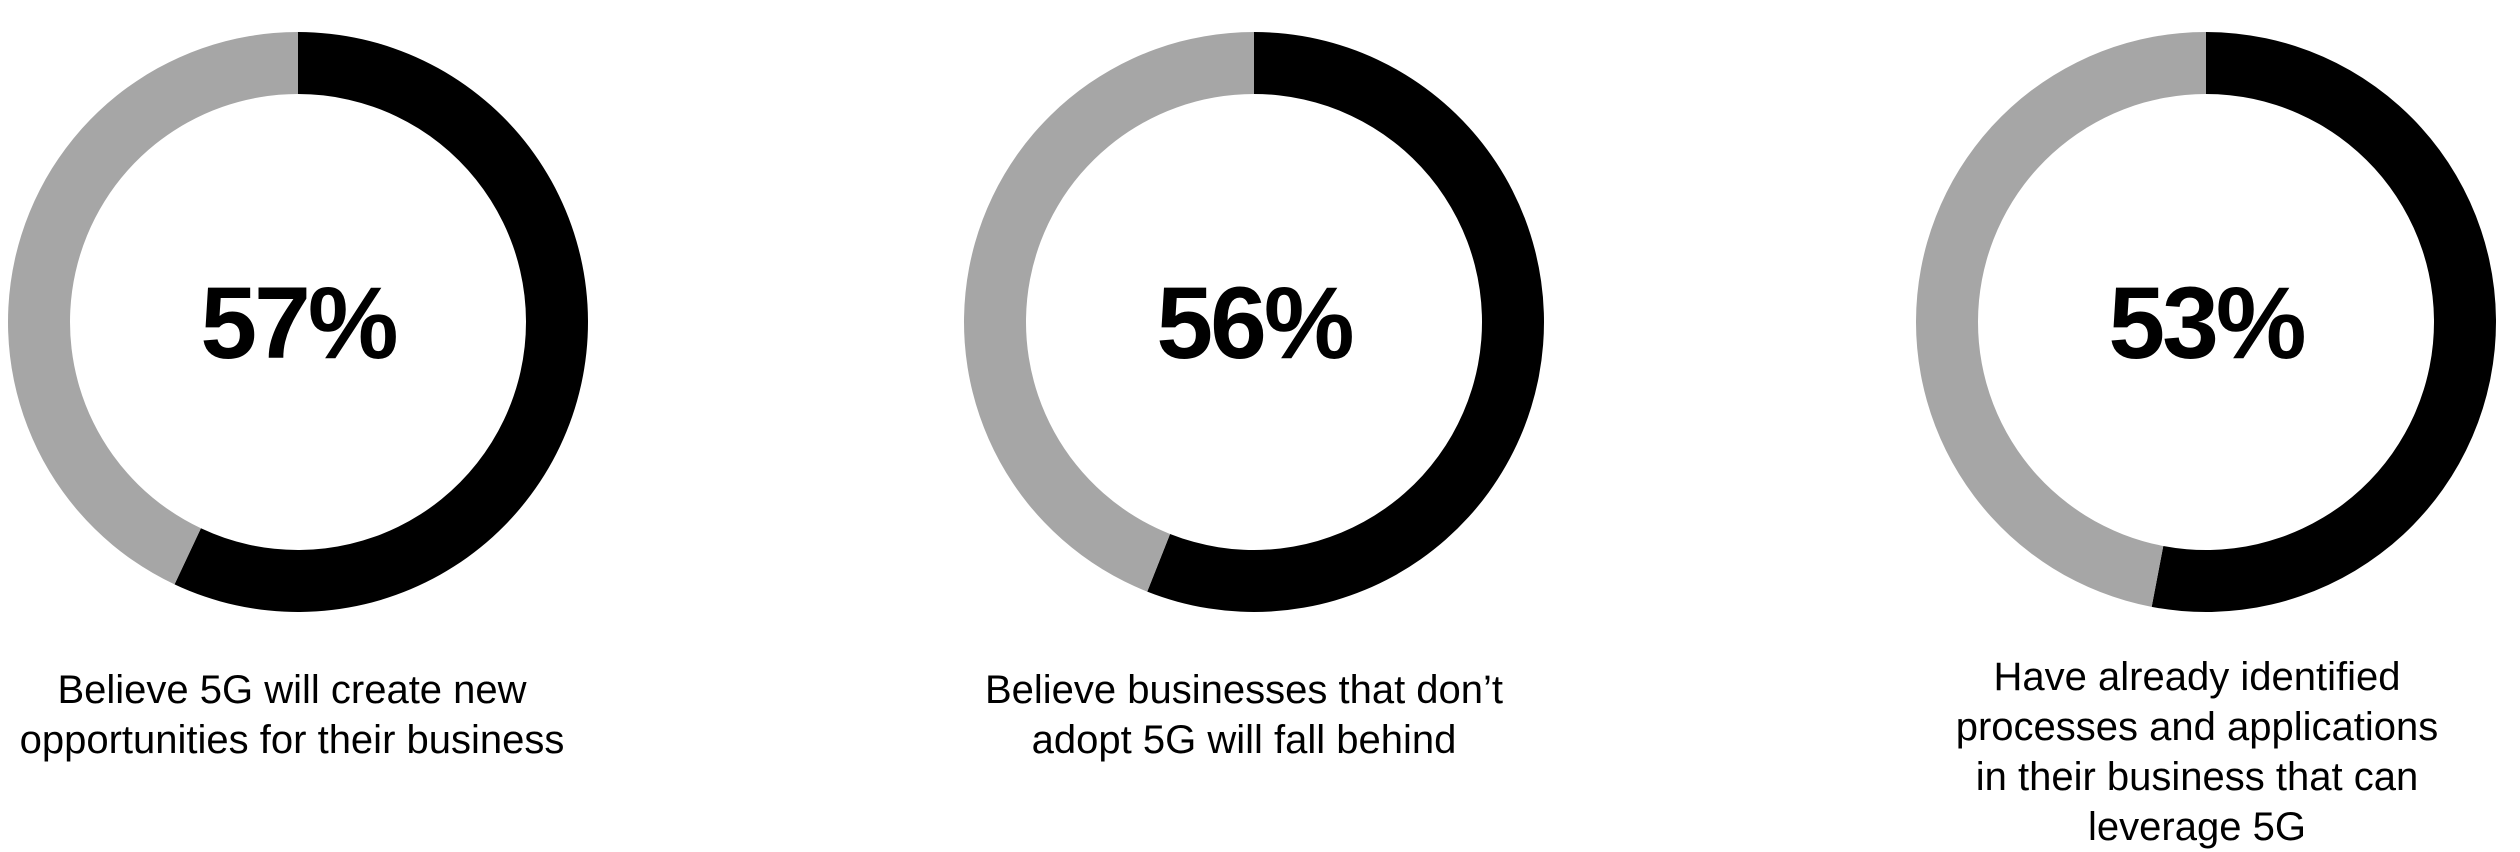 This screenshot has height=852, width=2520. I want to click on donut-2-center-label: 56%, so click(1253, 323).